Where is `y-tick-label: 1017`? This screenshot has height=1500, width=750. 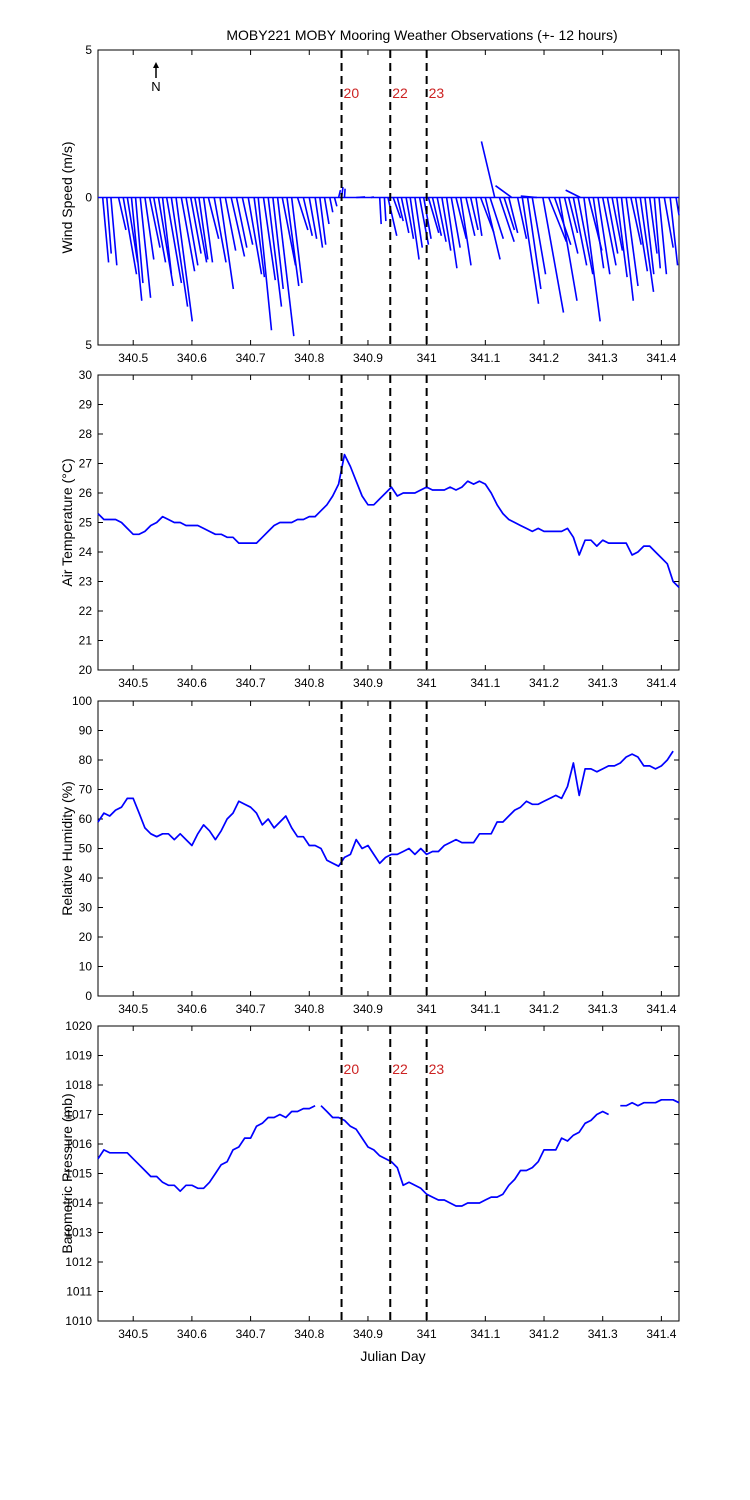
y-tick-label: 1017 is located at coordinates (78, 1115).